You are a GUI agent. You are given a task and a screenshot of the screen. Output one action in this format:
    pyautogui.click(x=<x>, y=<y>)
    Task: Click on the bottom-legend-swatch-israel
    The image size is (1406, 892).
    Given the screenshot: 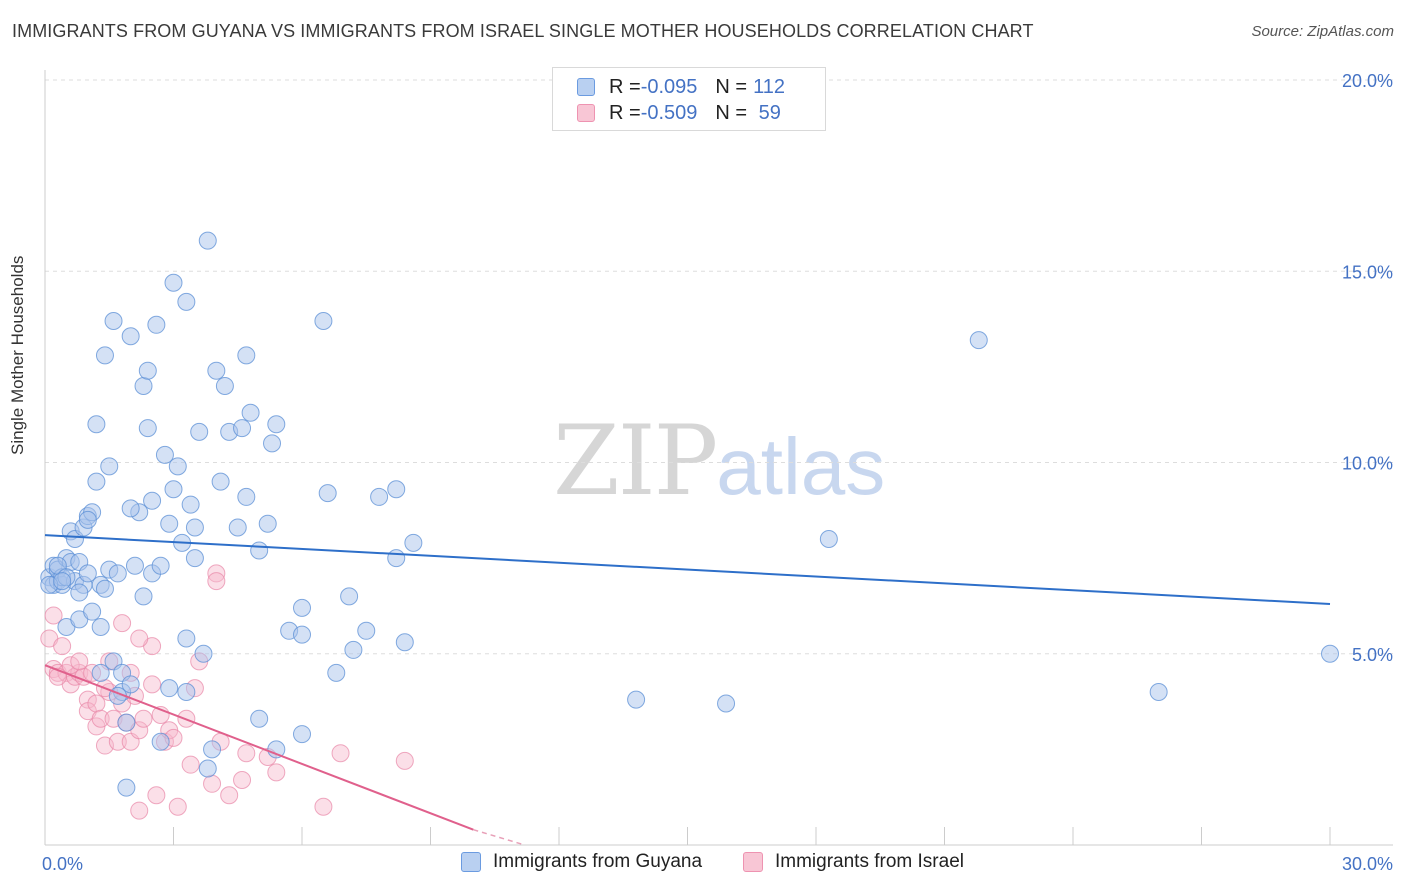 What is the action you would take?
    pyautogui.click(x=753, y=862)
    